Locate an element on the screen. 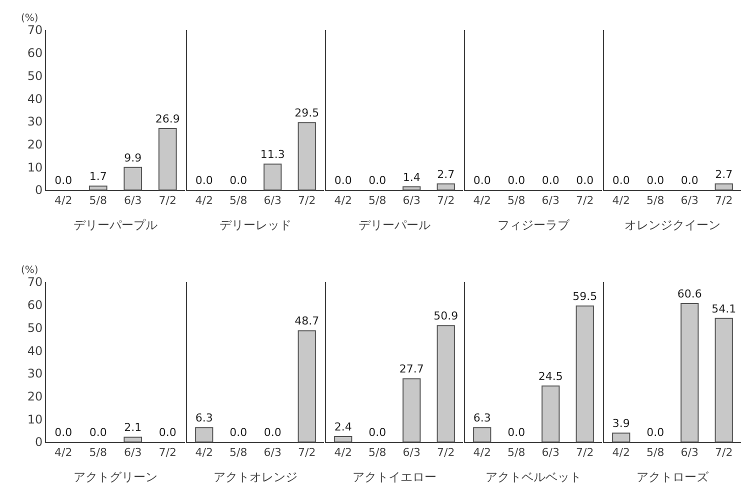  x-axis-title: アクトオレンジ is located at coordinates (256, 477).